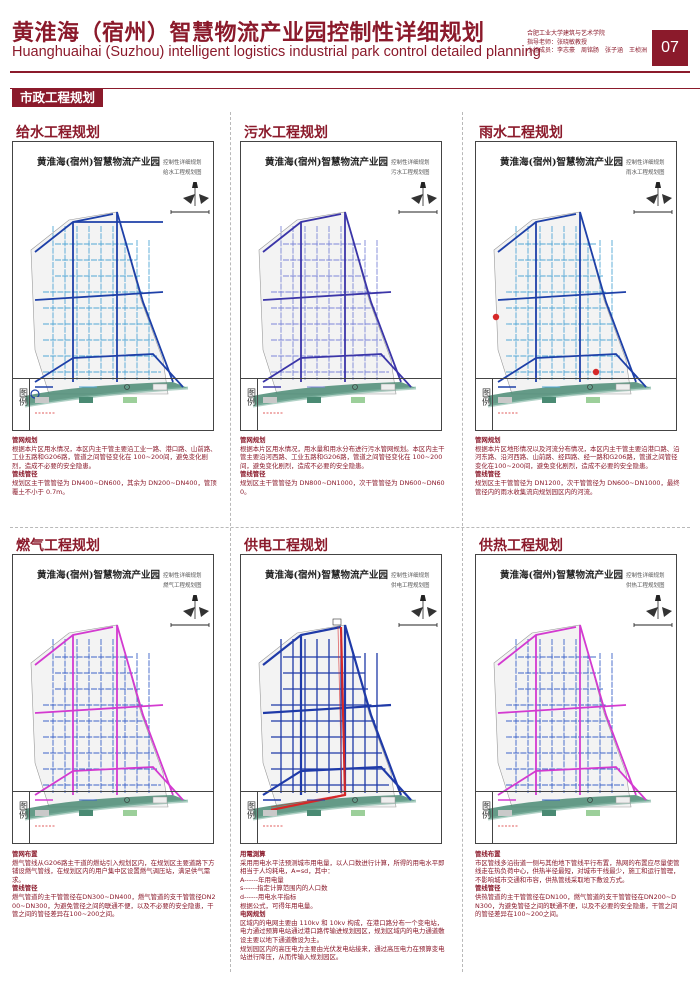 Image resolution: width=700 pixels, height=991 pixels. Describe the element at coordinates (587, 51) in the screenshot. I see `credit-members: 小组成员：李志豪 周铭肠 张子涵 王桢洲` at that location.